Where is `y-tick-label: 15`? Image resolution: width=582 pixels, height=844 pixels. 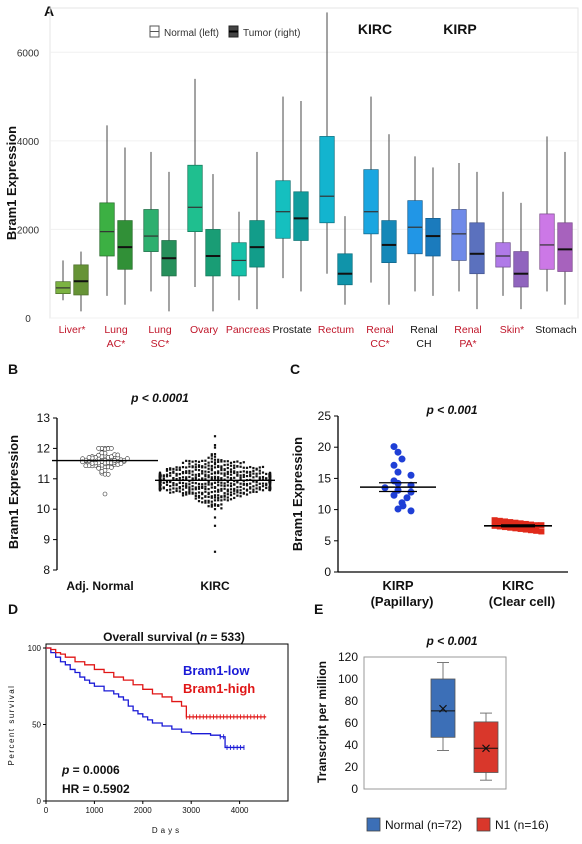
y-tick-label: 15 is located at coordinates (325, 478).